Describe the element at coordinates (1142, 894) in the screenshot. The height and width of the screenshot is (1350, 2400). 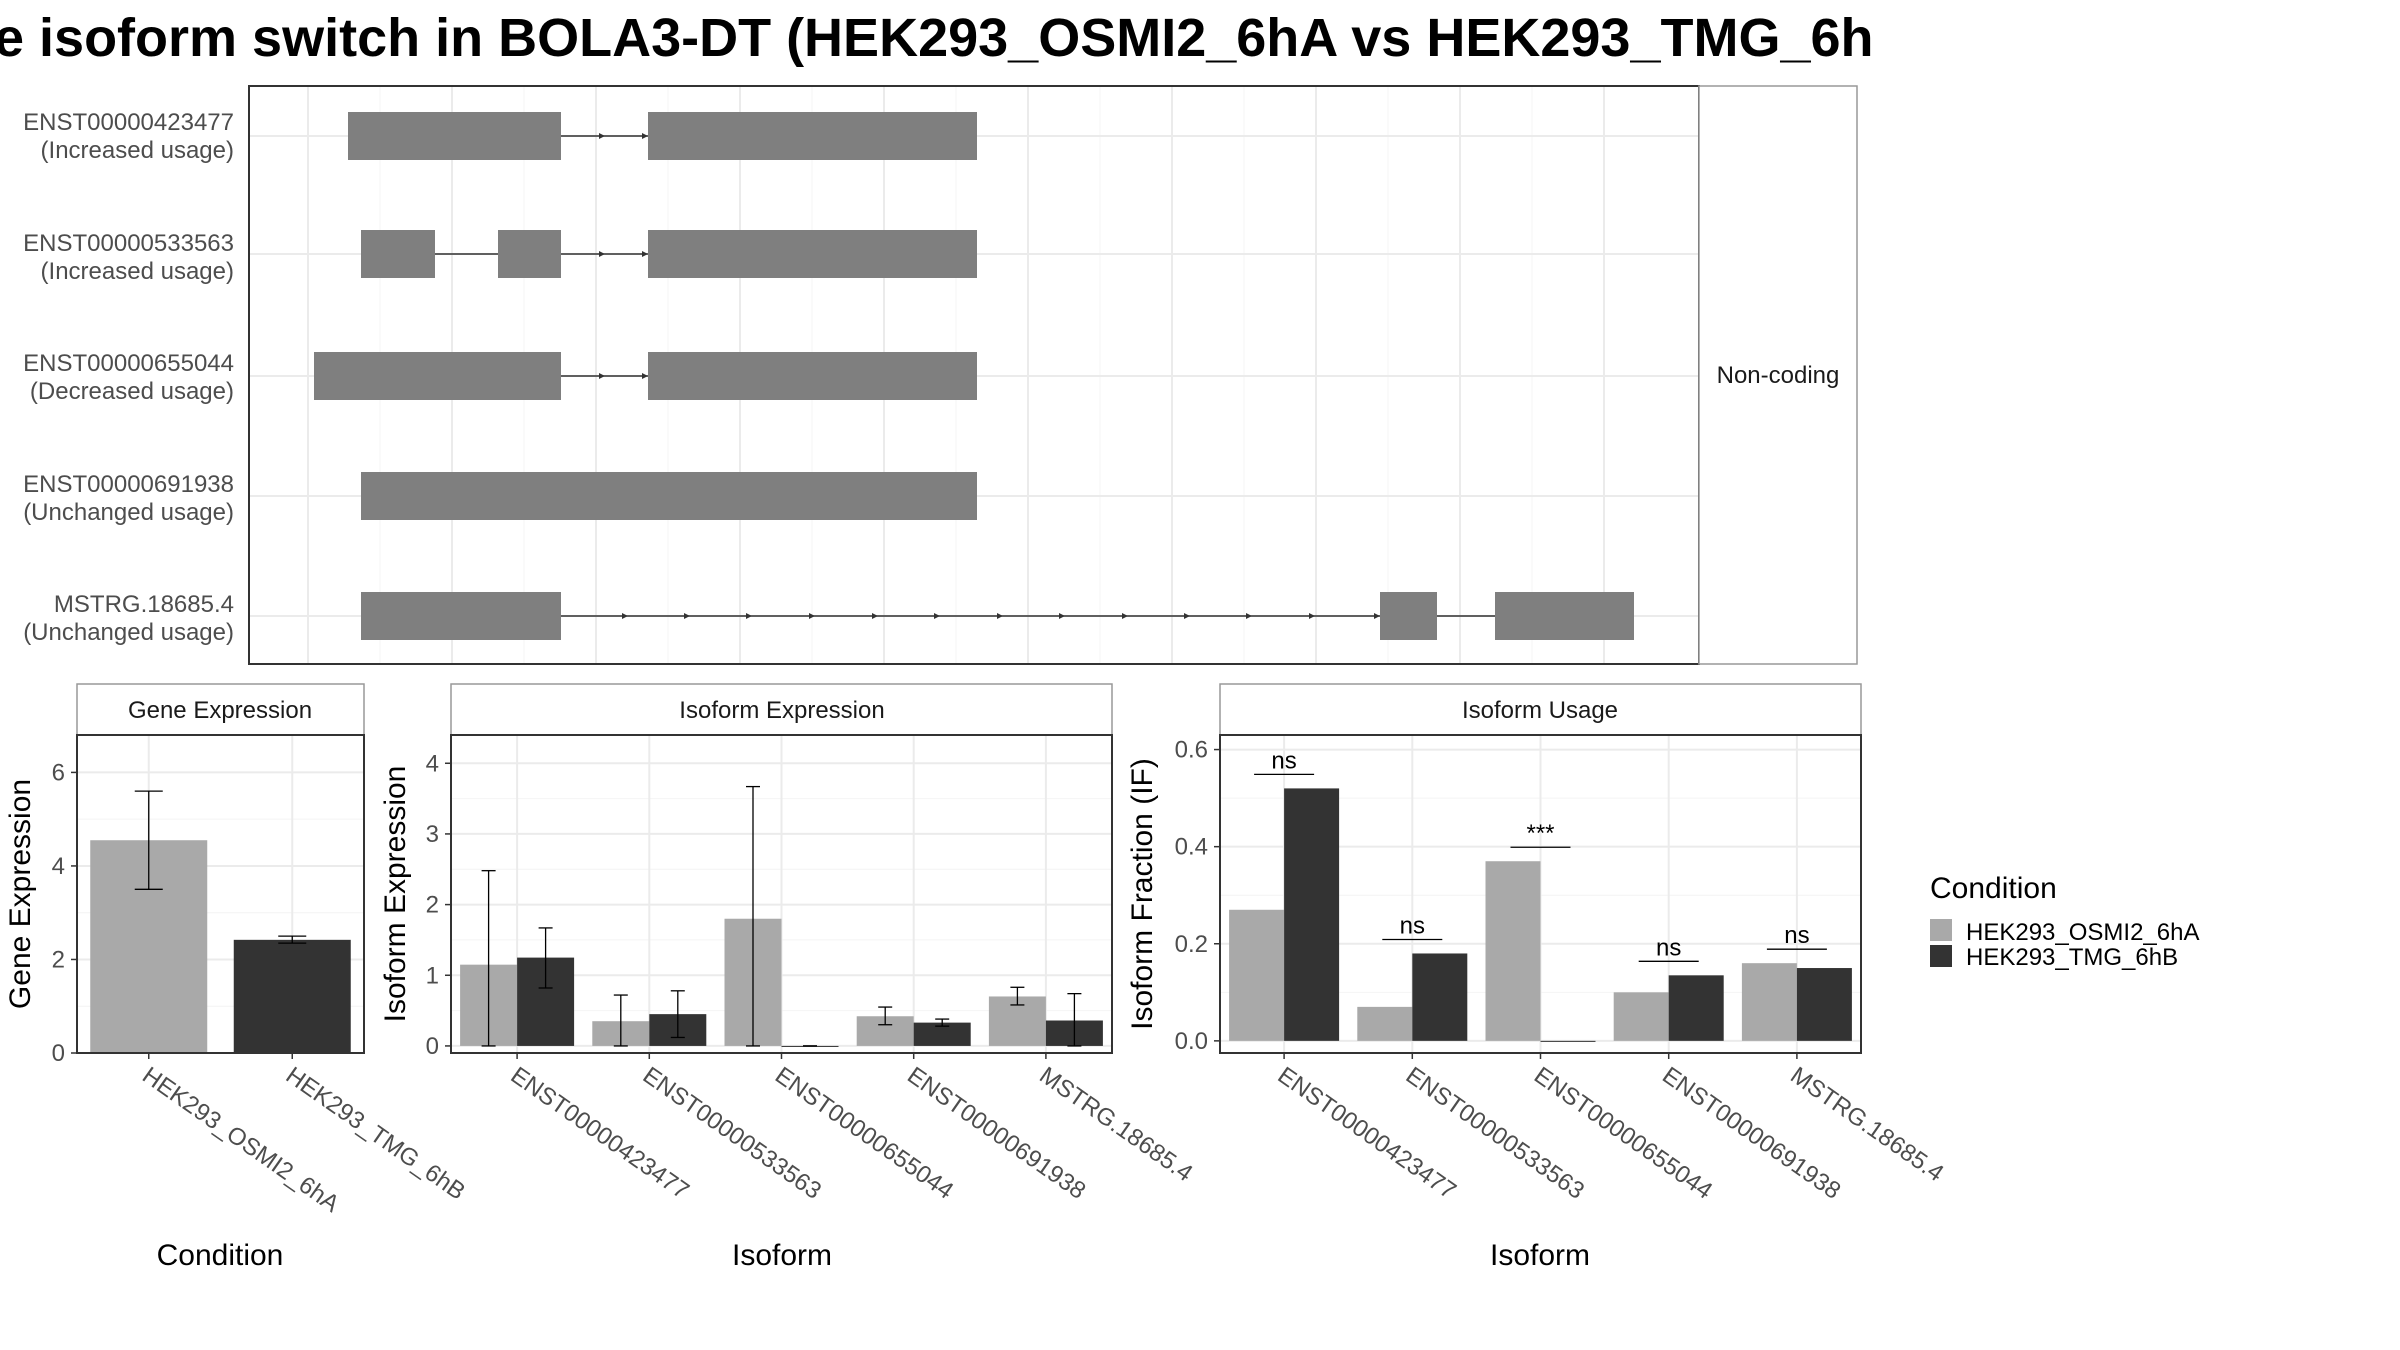
I see `isoform-usage-y-axis-title: Isoform Fraction (IF)` at that location.